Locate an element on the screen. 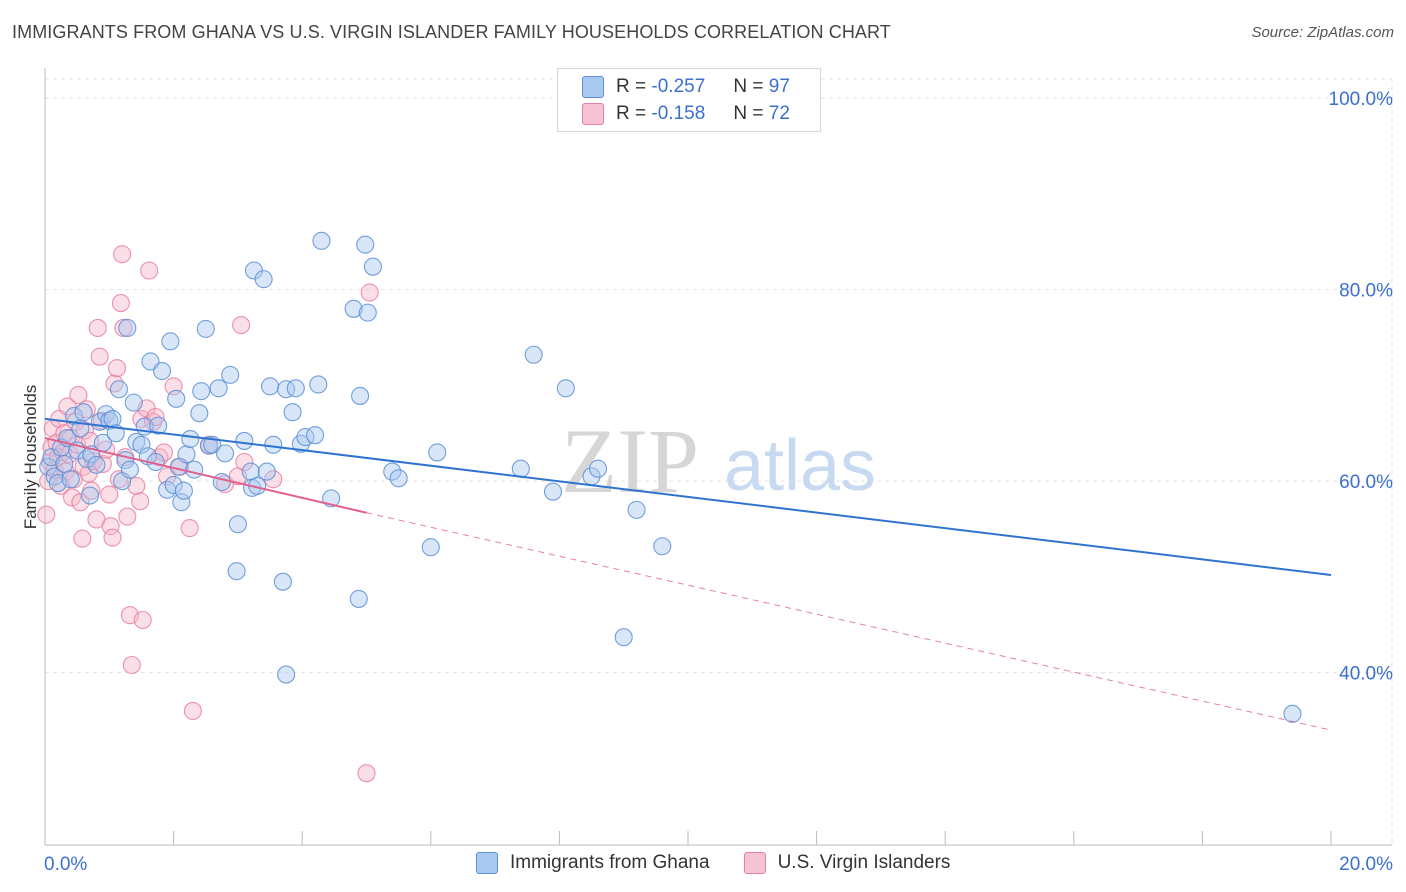  y-tick-label: 60.0% is located at coordinates (1366, 482).